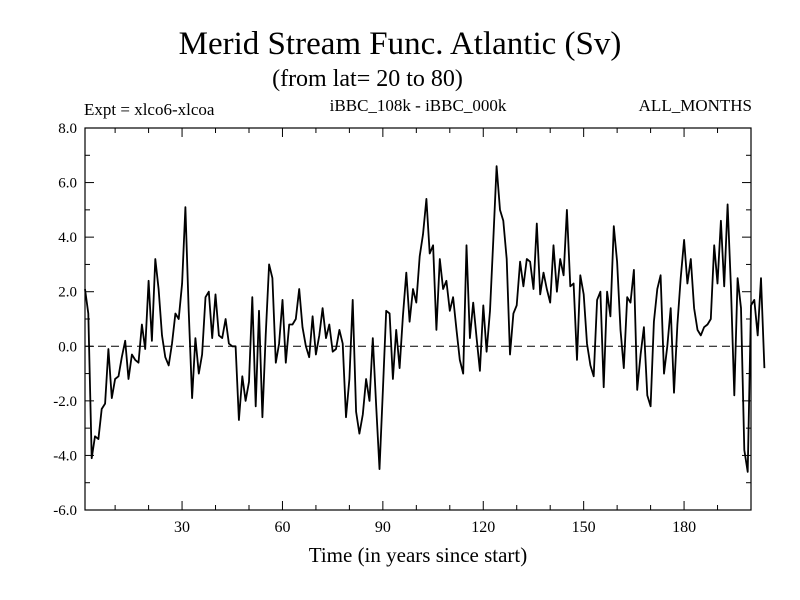 The image size is (800, 600). Describe the element at coordinates (182, 527) in the screenshot. I see `x-tick-label: 30` at that location.